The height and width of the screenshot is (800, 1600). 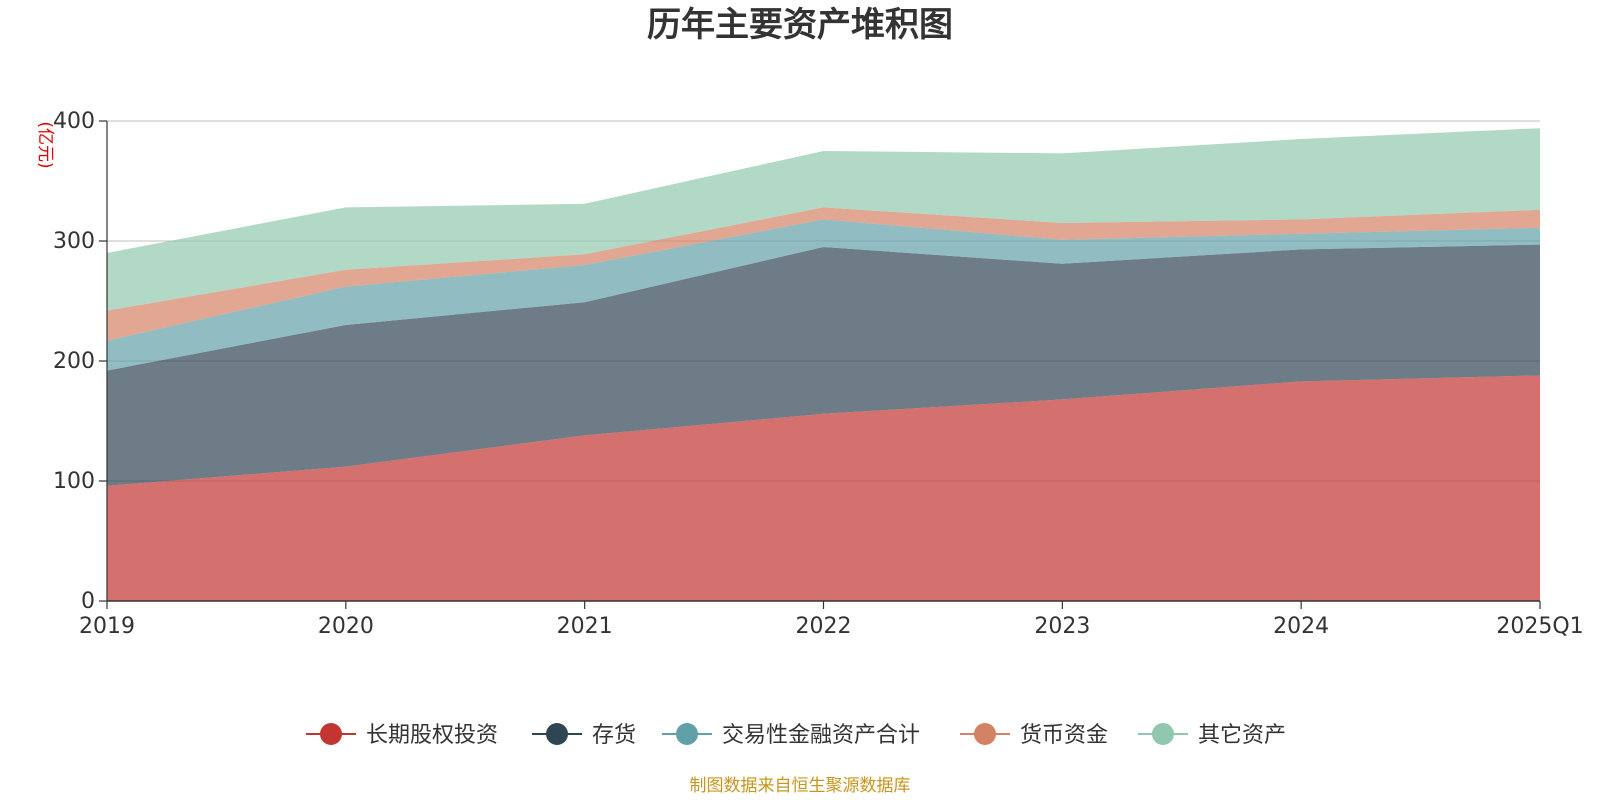 What do you see at coordinates (614, 735) in the screenshot?
I see `legend-label-1: 存货` at bounding box center [614, 735].